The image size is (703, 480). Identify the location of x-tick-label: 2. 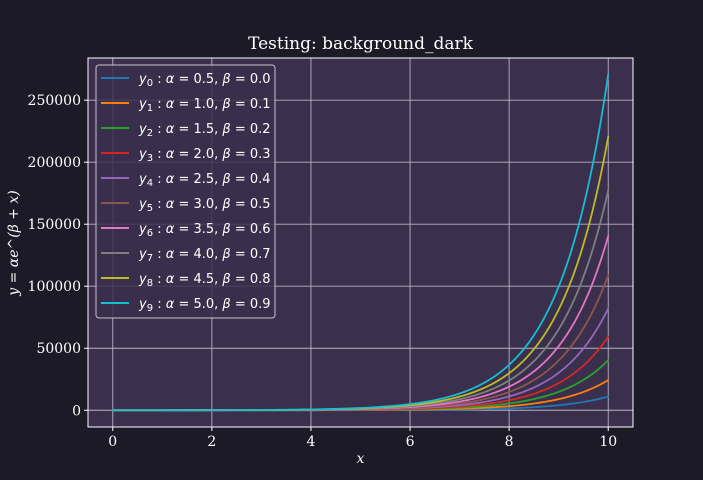
(211, 442).